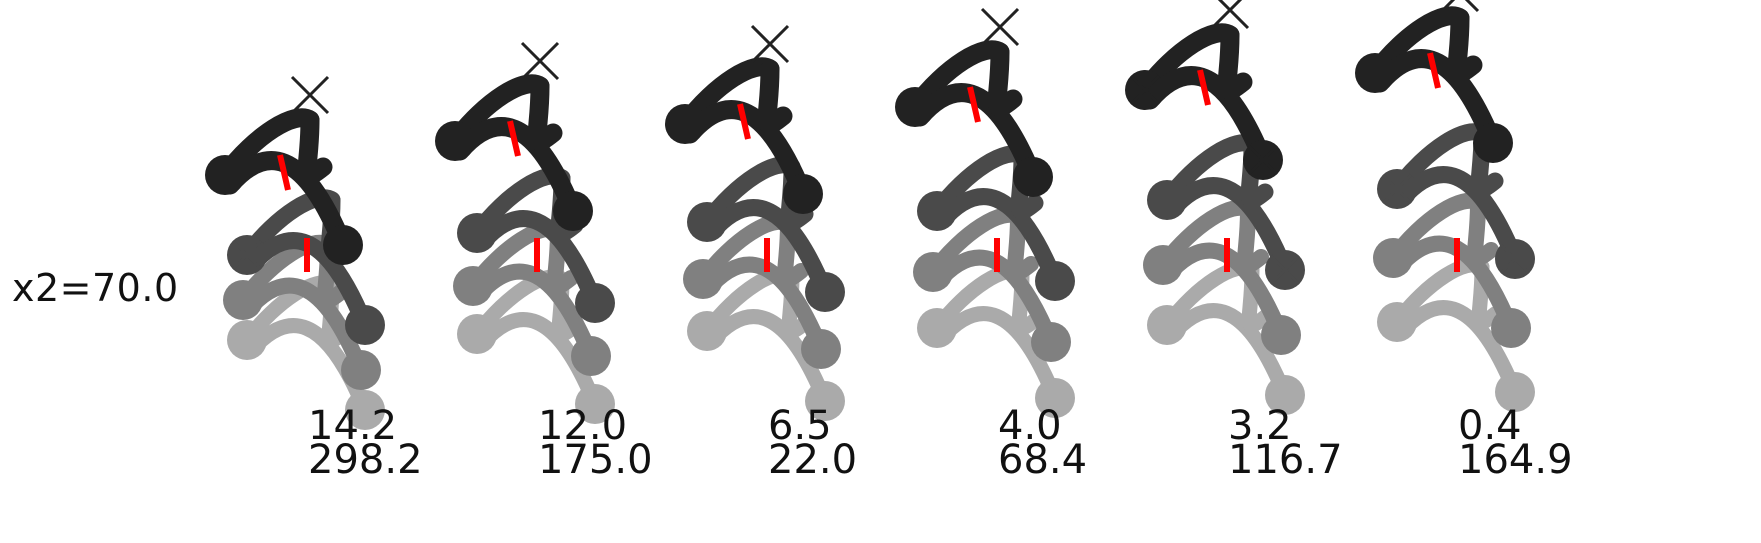  Describe the element at coordinates (1490, 426) in the screenshot. I see `panel-6-top-value: 0.4` at that location.